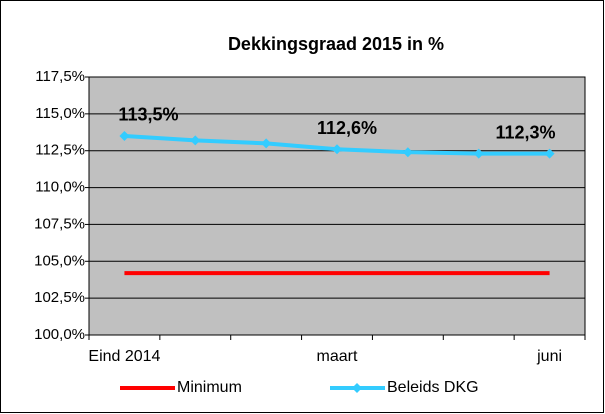 The width and height of the screenshot is (605, 414). Describe the element at coordinates (433, 387) in the screenshot. I see `legend-label: Beleids DKG` at that location.